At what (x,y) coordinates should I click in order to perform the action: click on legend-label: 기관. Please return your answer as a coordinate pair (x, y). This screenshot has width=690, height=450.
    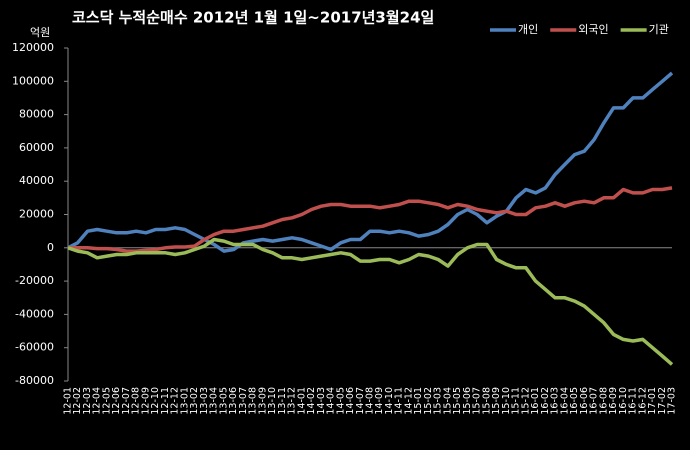
    Looking at the image, I should click on (659, 29).